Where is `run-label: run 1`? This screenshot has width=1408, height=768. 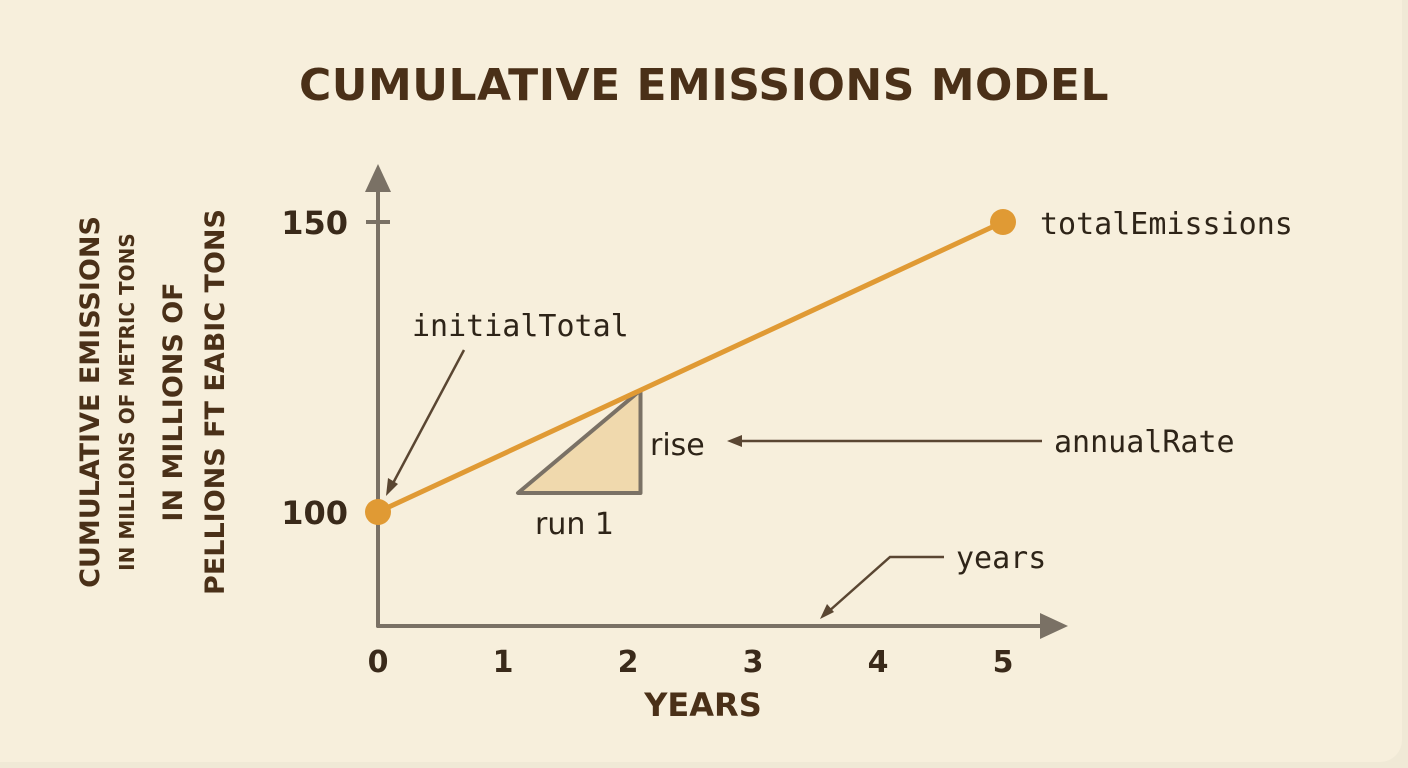
run-label: run 1 is located at coordinates (574, 524).